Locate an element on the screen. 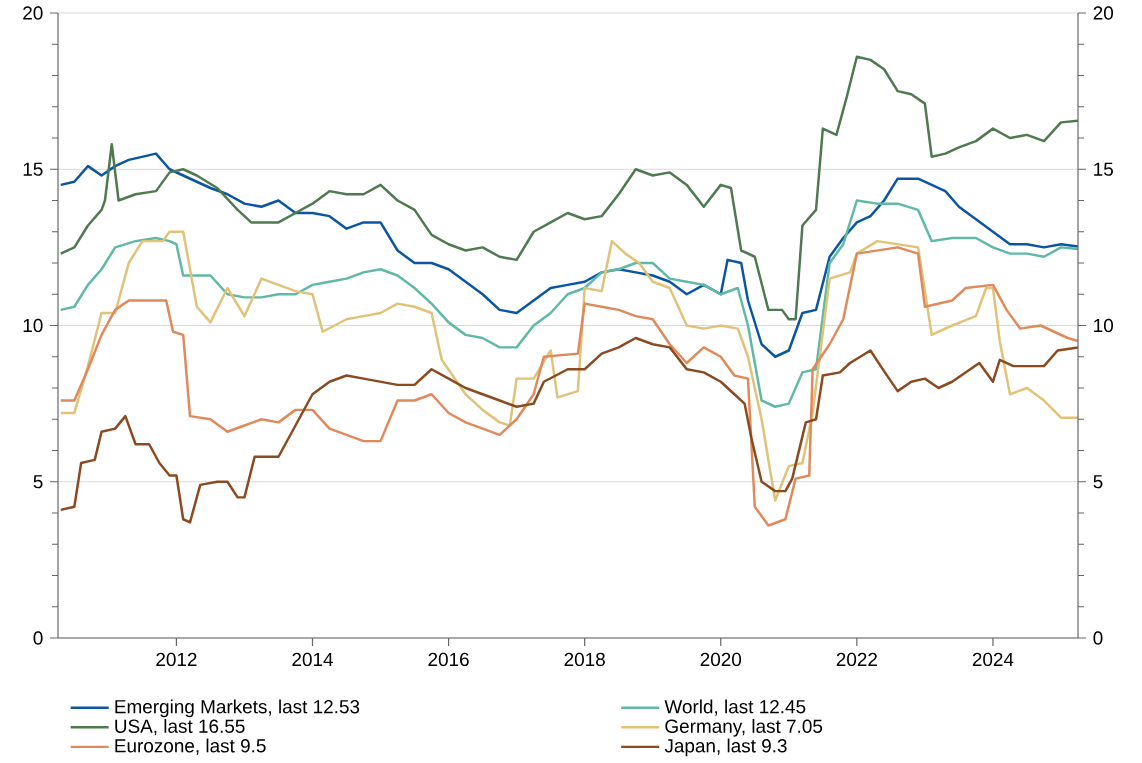  x-tick-label: 2014 is located at coordinates (312, 659).